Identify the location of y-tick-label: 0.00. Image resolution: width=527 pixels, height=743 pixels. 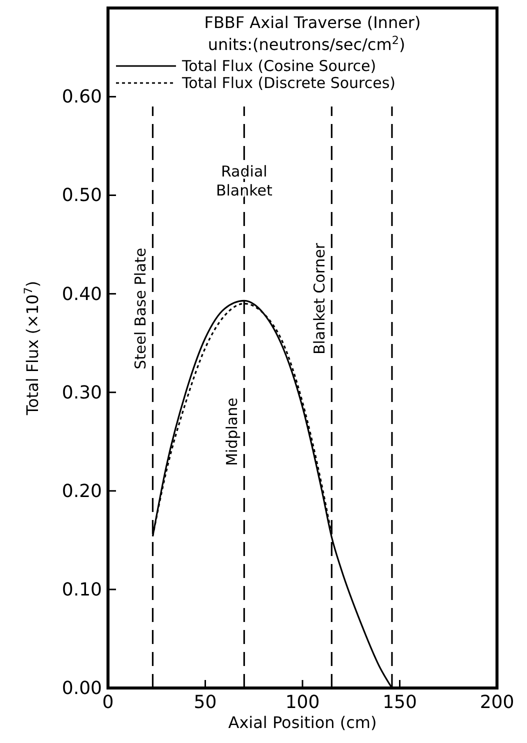
(82, 688).